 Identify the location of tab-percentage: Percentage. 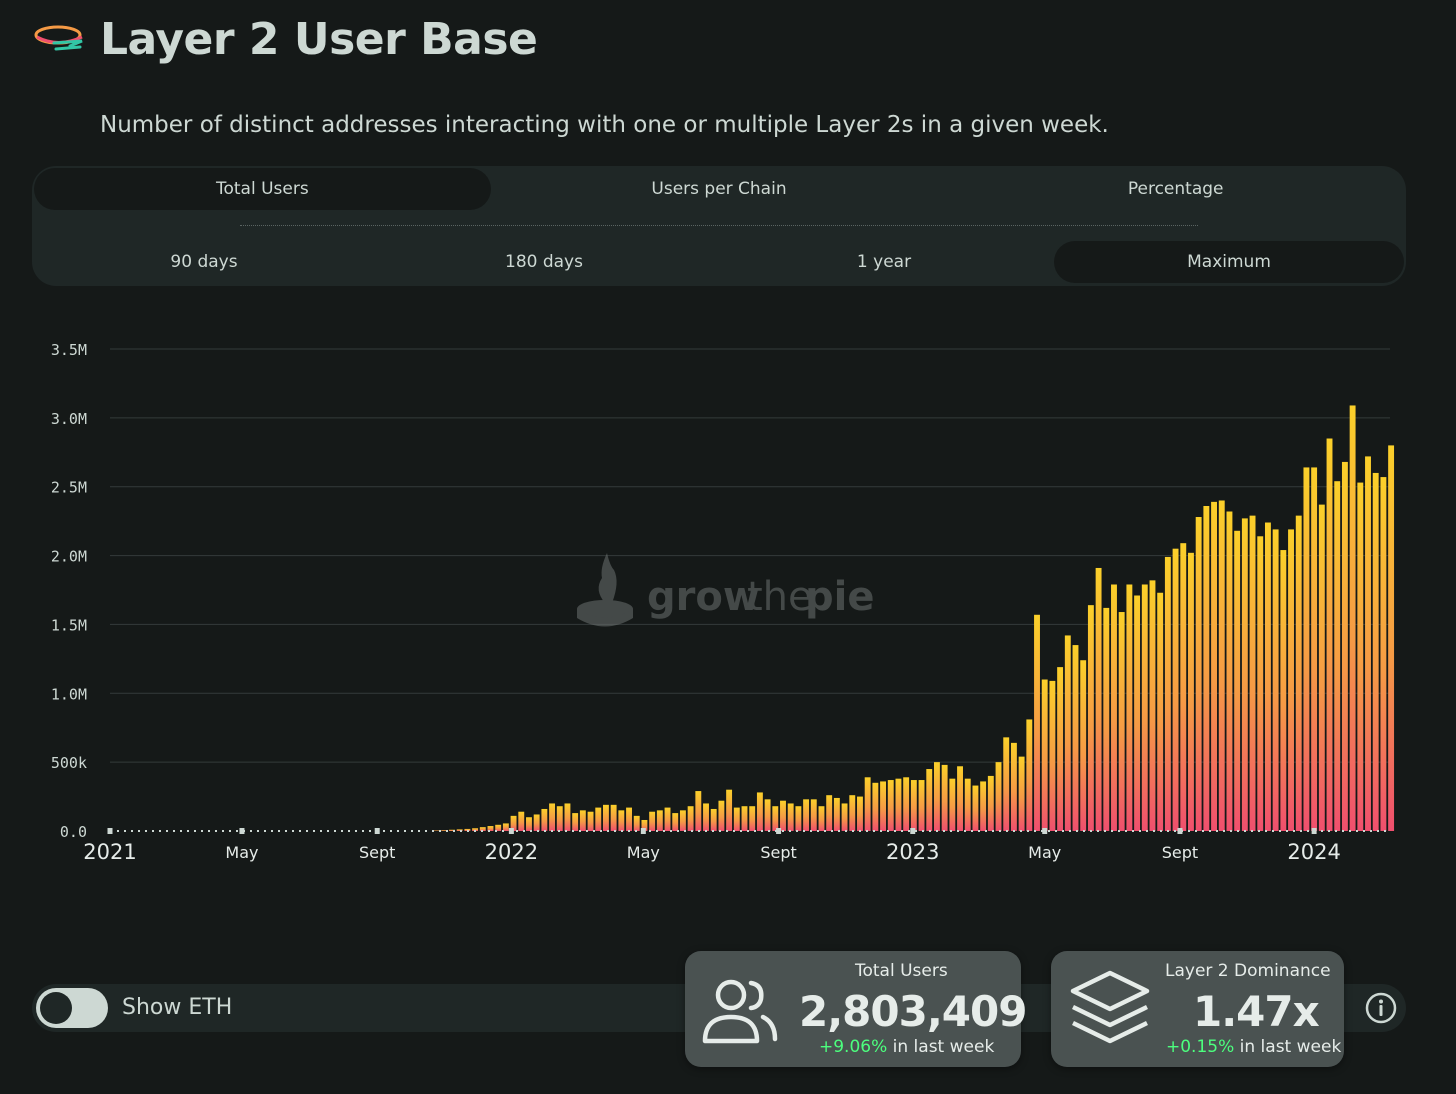
(1175, 189).